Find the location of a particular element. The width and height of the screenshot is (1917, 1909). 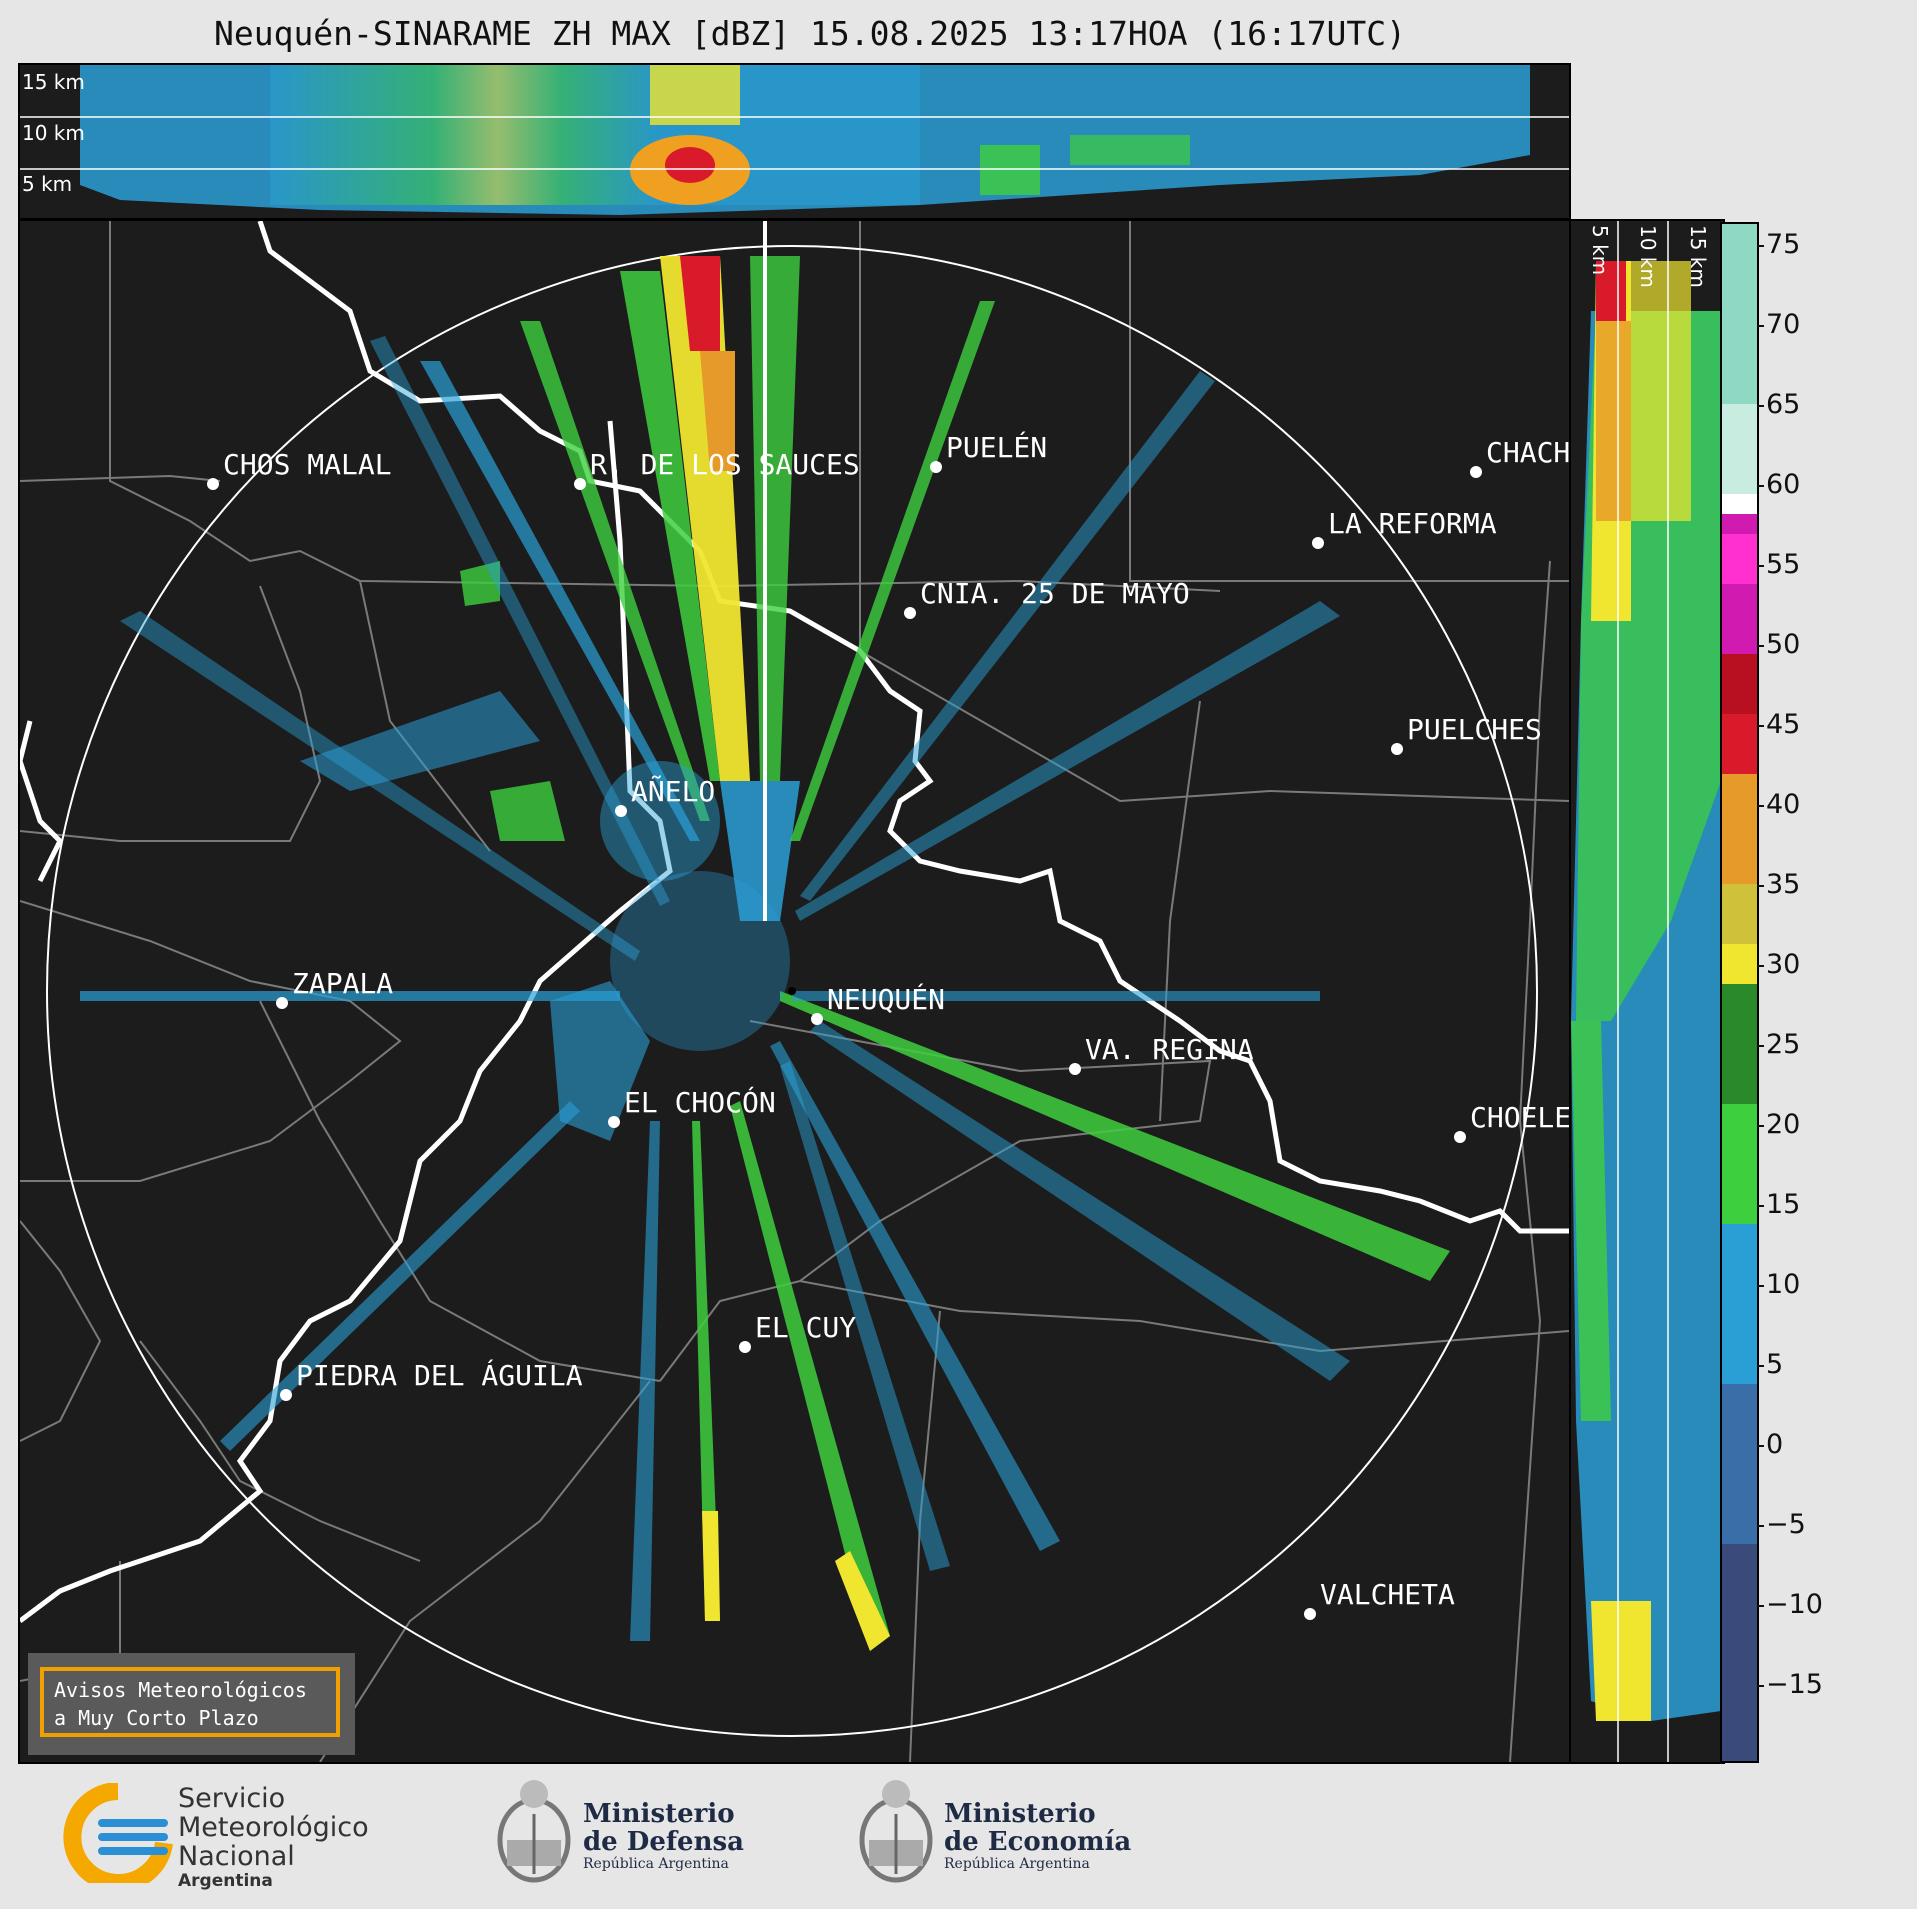

tick-label: 15 is located at coordinates (1783, 1204).